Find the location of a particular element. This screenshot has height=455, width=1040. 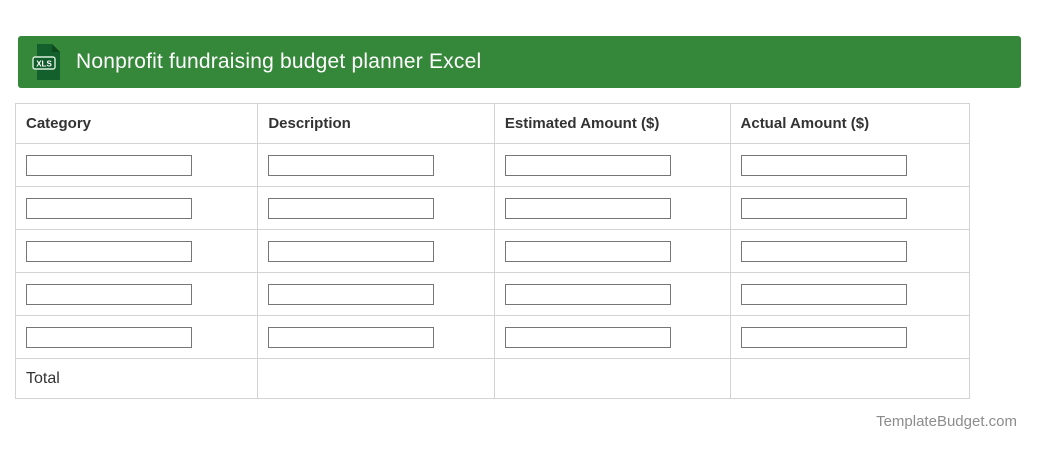

total-estimated-cell is located at coordinates (612, 378).